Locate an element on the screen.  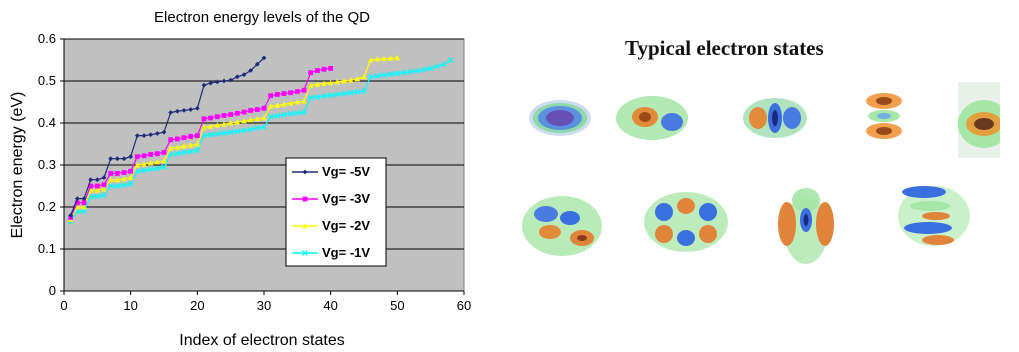
legend-label: Vg= -2V is located at coordinates (346, 225).